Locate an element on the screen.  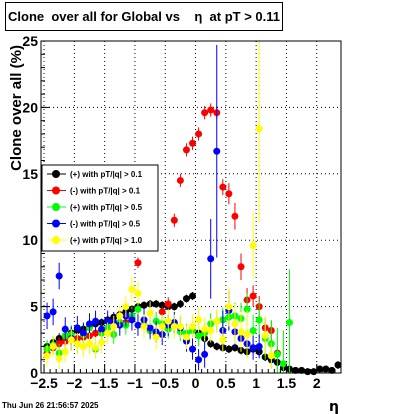
x-axis-label: η is located at coordinates (334, 406).